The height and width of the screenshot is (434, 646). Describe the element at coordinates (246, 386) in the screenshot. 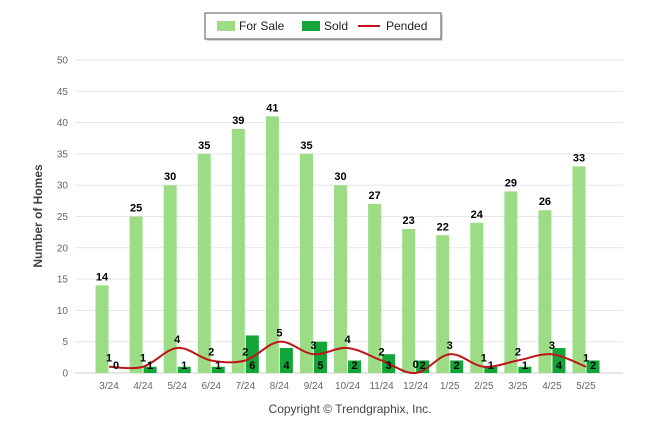

I see `x-tick-label: 7/24` at that location.